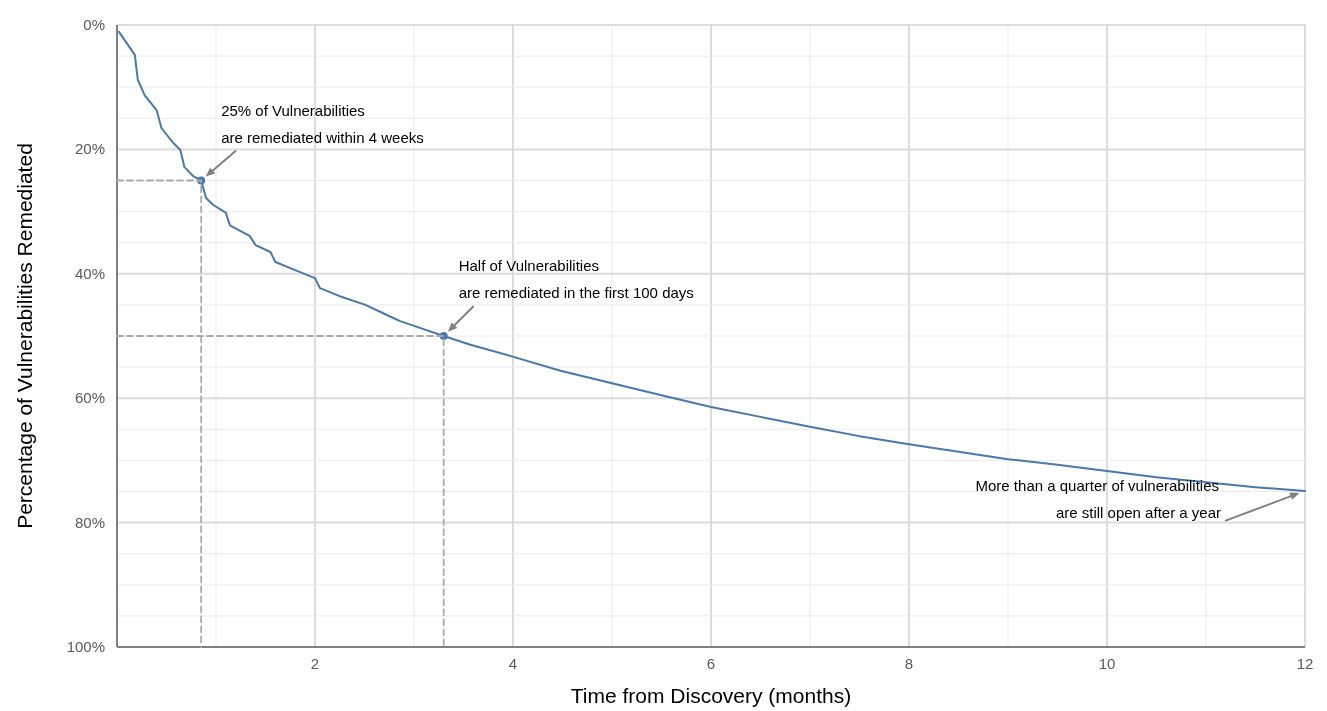 This screenshot has height=711, width=1327. What do you see at coordinates (1305, 663) in the screenshot?
I see `x-tick-label: 12` at bounding box center [1305, 663].